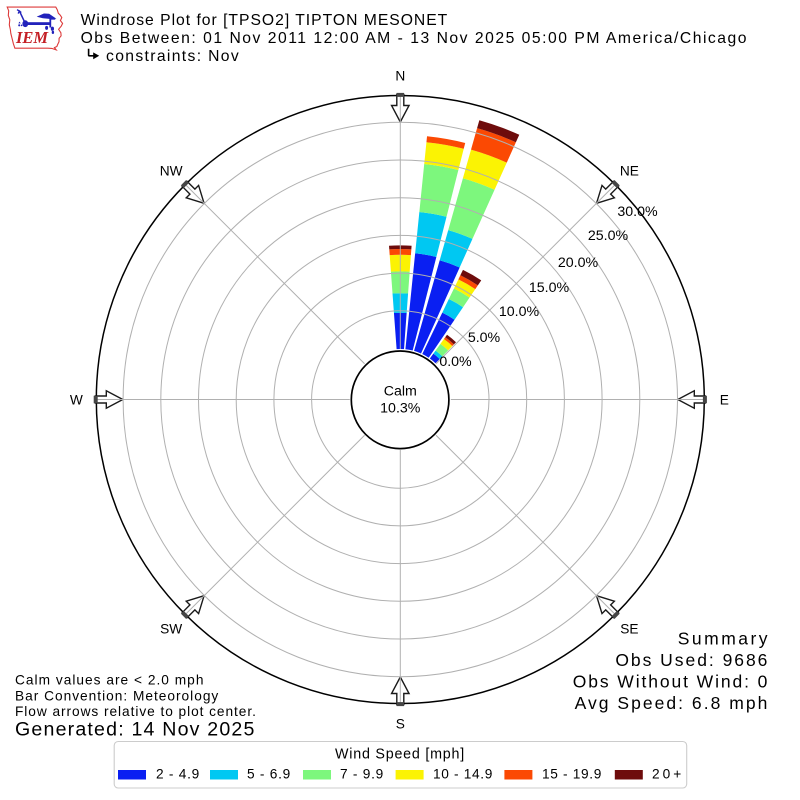  I want to click on svg-text: 0.0%, so click(455, 362).